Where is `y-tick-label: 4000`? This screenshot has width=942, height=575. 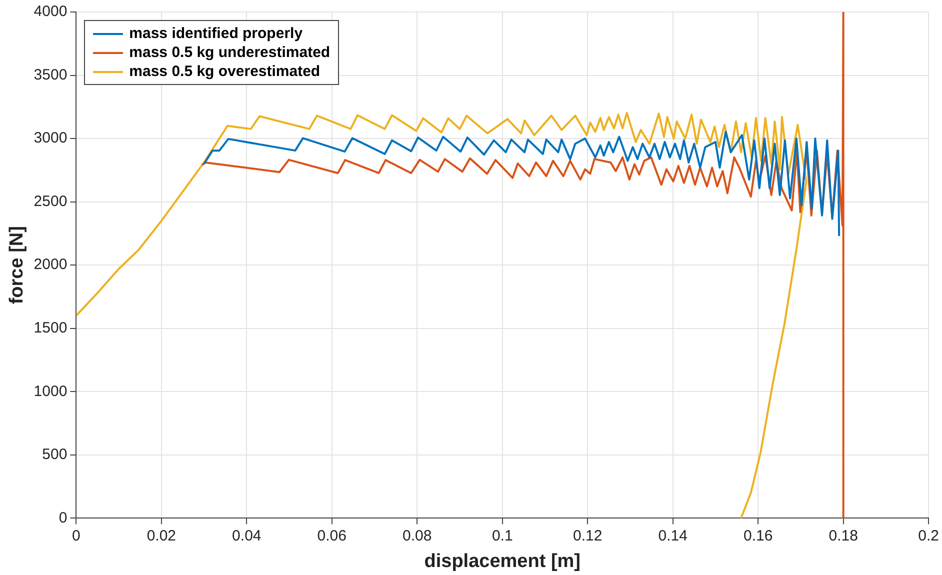
y-tick-label: 4000 is located at coordinates (51, 11).